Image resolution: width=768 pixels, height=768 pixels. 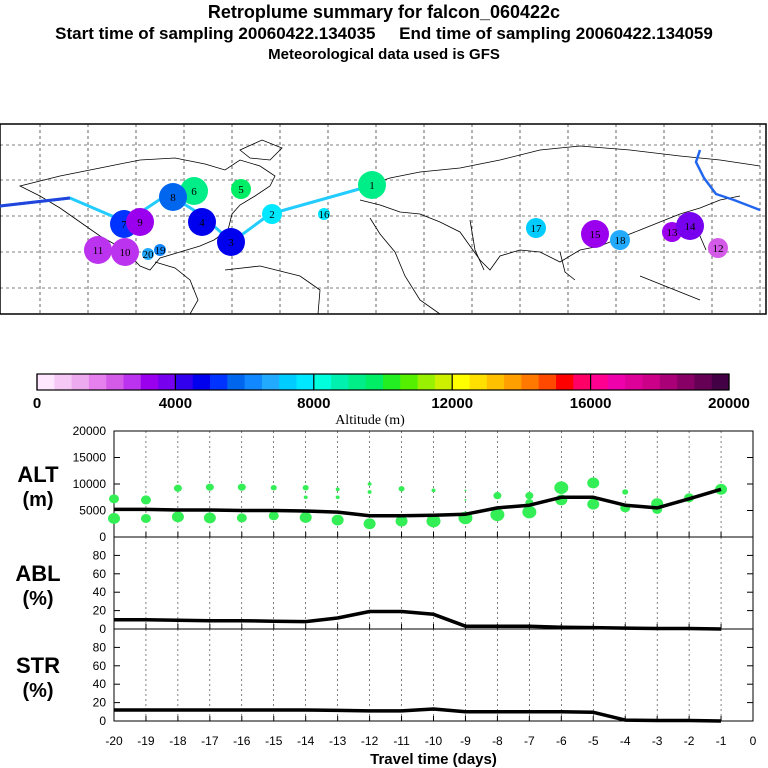 I want to click on map-marker-label: 12, so click(x=718, y=249).